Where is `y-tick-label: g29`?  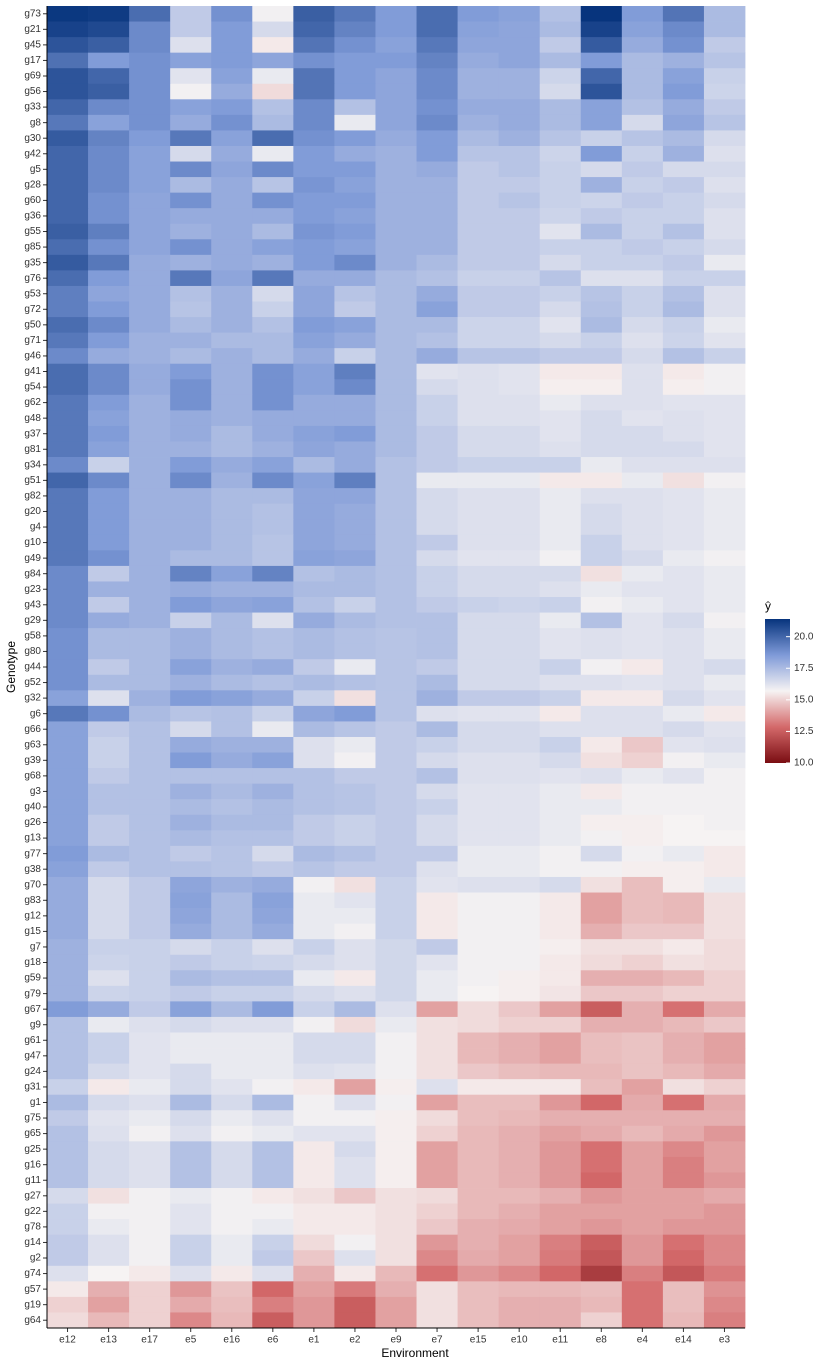 y-tick-label: g29 is located at coordinates (32, 620).